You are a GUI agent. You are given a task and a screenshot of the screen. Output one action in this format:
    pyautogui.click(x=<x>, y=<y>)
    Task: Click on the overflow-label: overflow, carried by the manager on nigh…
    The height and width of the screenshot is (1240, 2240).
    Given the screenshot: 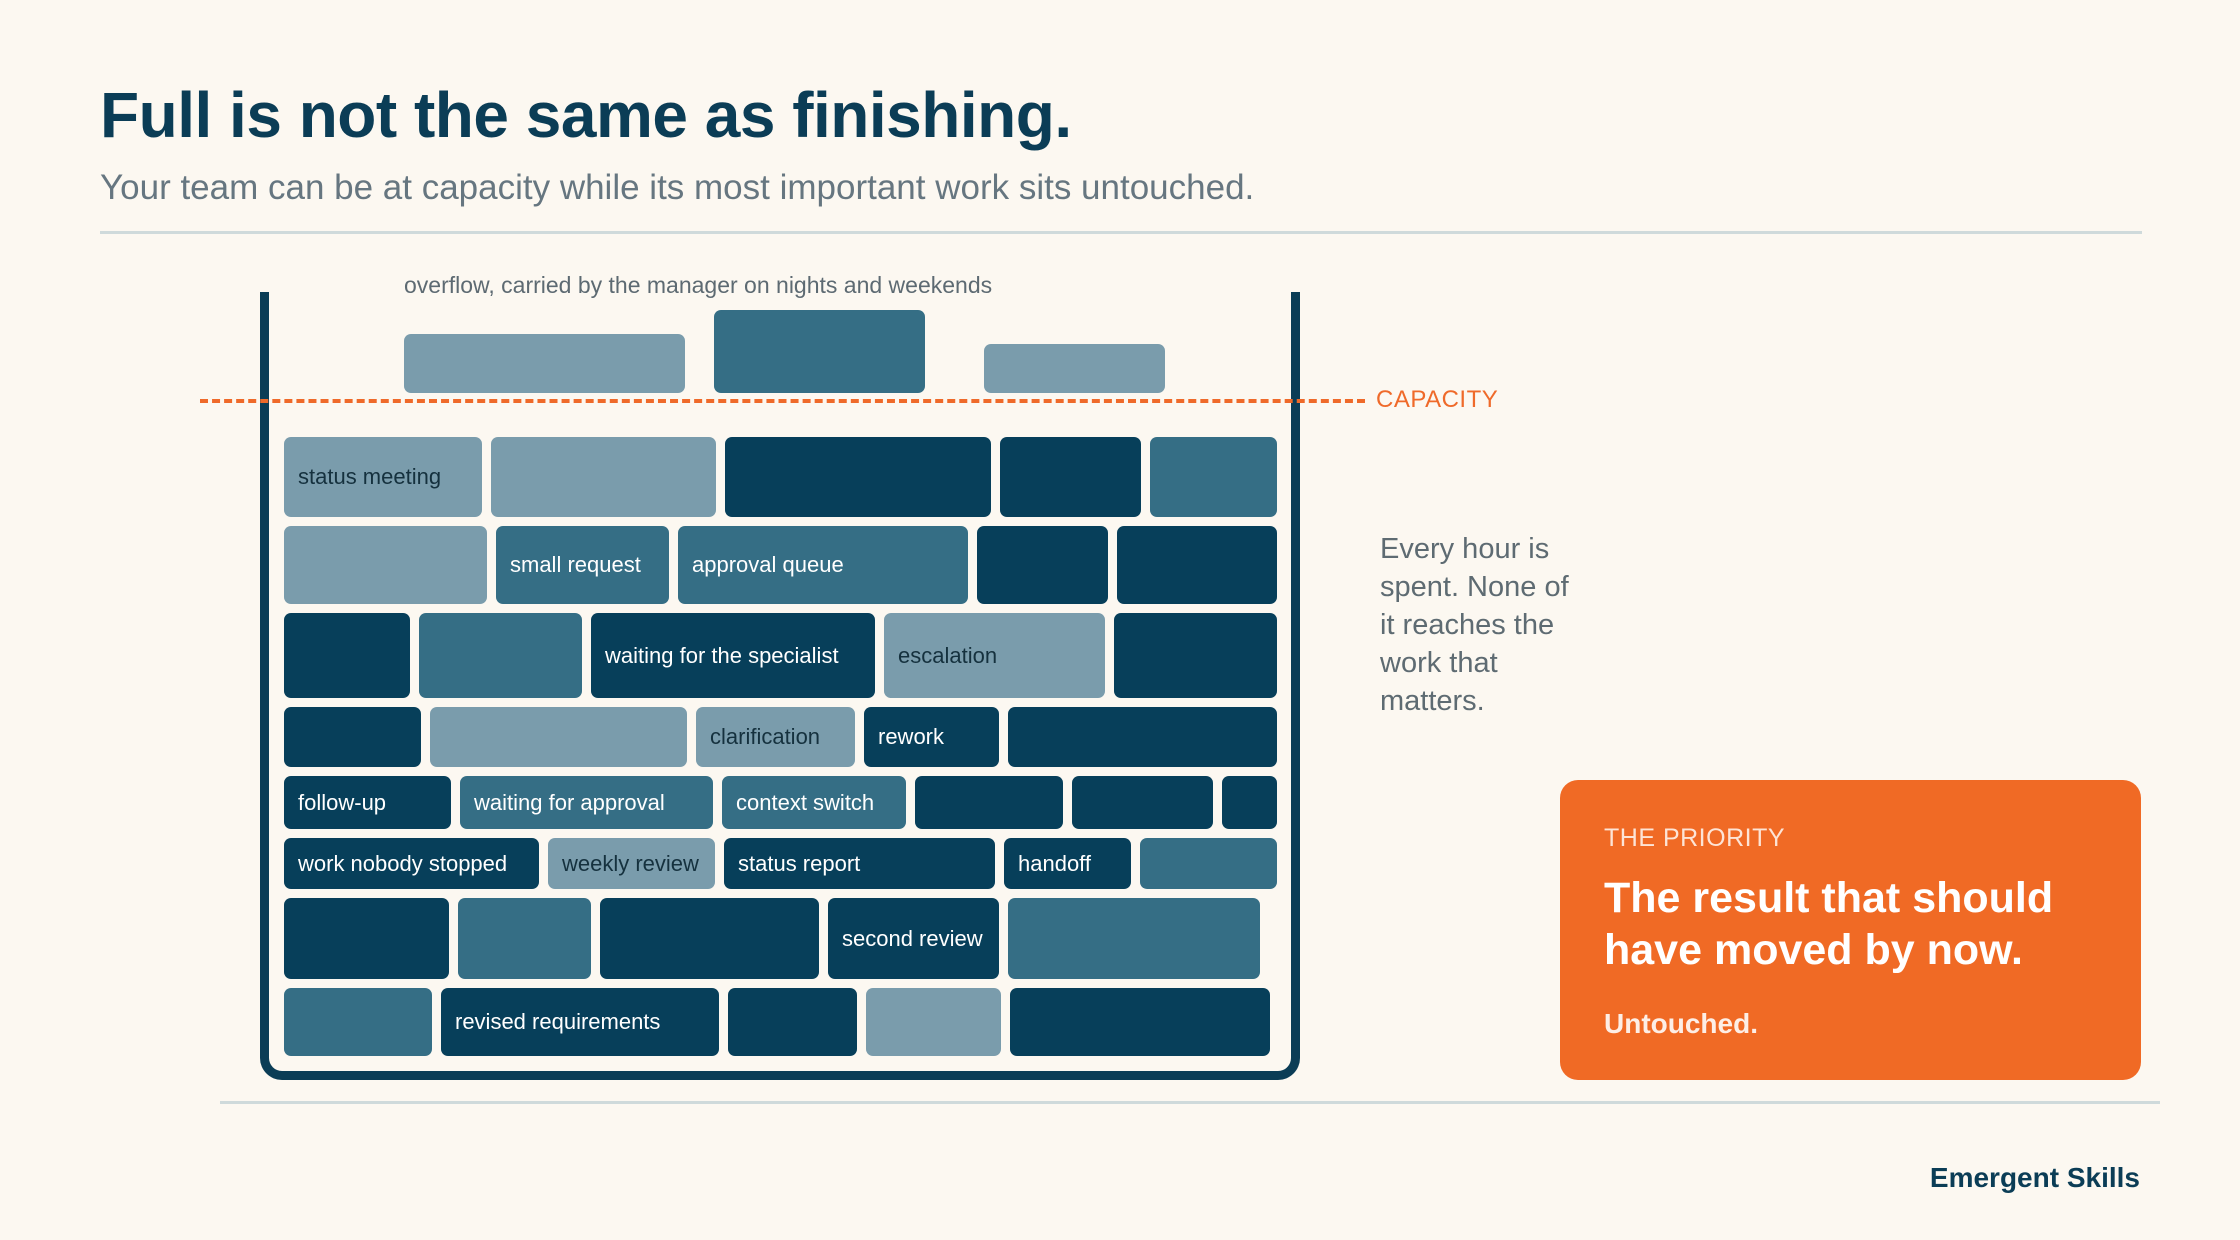 What is the action you would take?
    pyautogui.click(x=698, y=285)
    